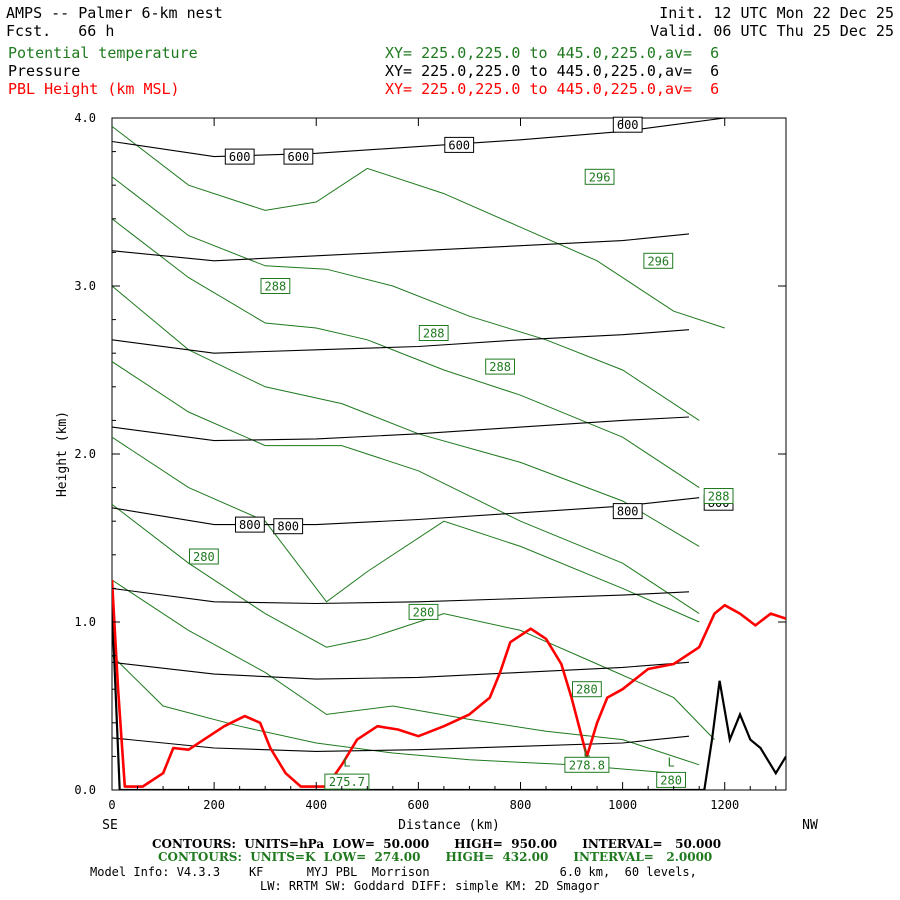 Image resolution: width=900 pixels, height=900 pixels. I want to click on theta-label-1-text: 296, so click(658, 261).